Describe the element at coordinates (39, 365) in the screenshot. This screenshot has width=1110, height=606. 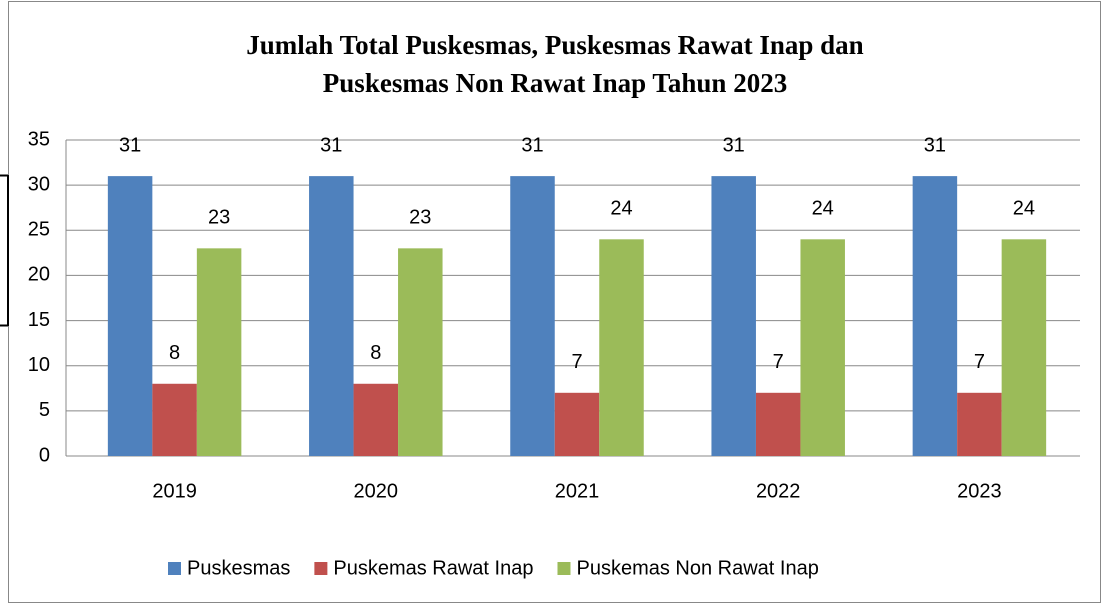
I see `y-tick-label: 10` at that location.